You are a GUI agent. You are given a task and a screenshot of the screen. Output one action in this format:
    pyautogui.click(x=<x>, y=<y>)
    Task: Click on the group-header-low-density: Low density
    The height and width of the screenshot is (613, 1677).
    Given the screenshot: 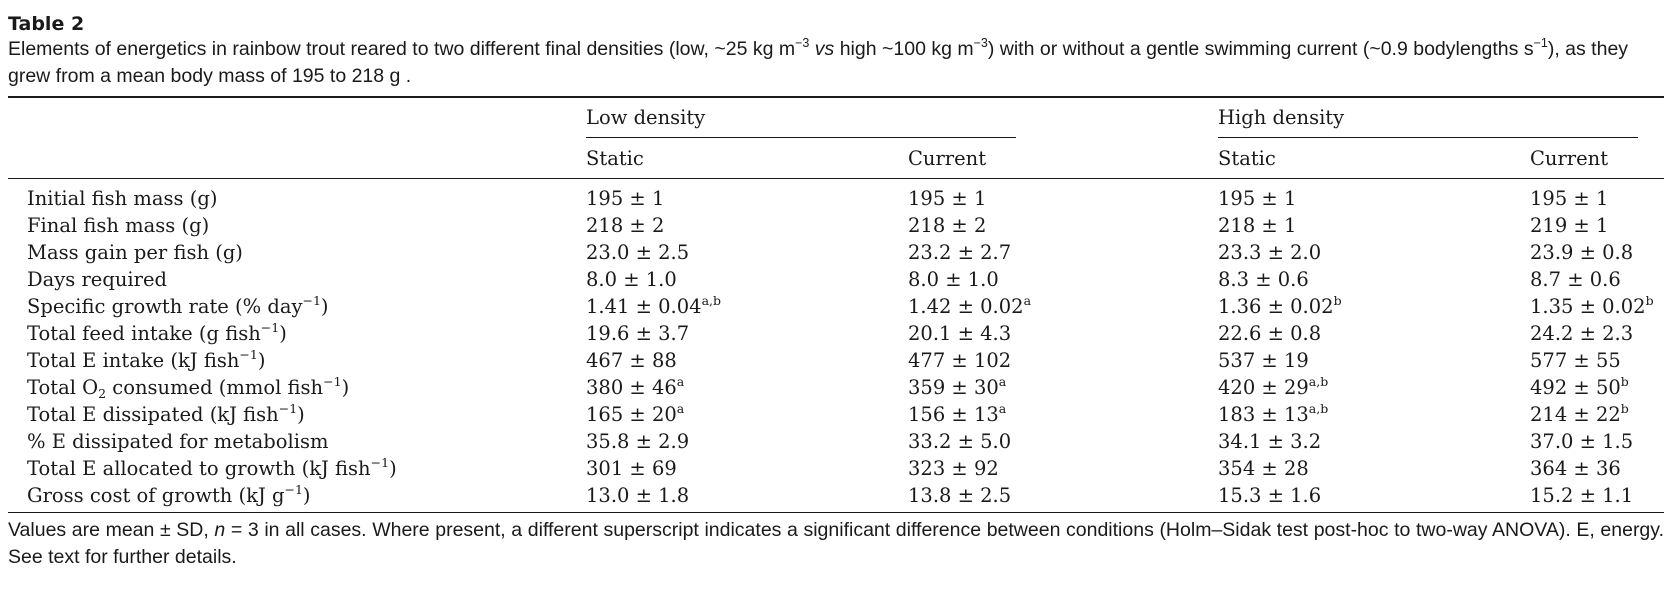 What is the action you would take?
    pyautogui.click(x=801, y=118)
    